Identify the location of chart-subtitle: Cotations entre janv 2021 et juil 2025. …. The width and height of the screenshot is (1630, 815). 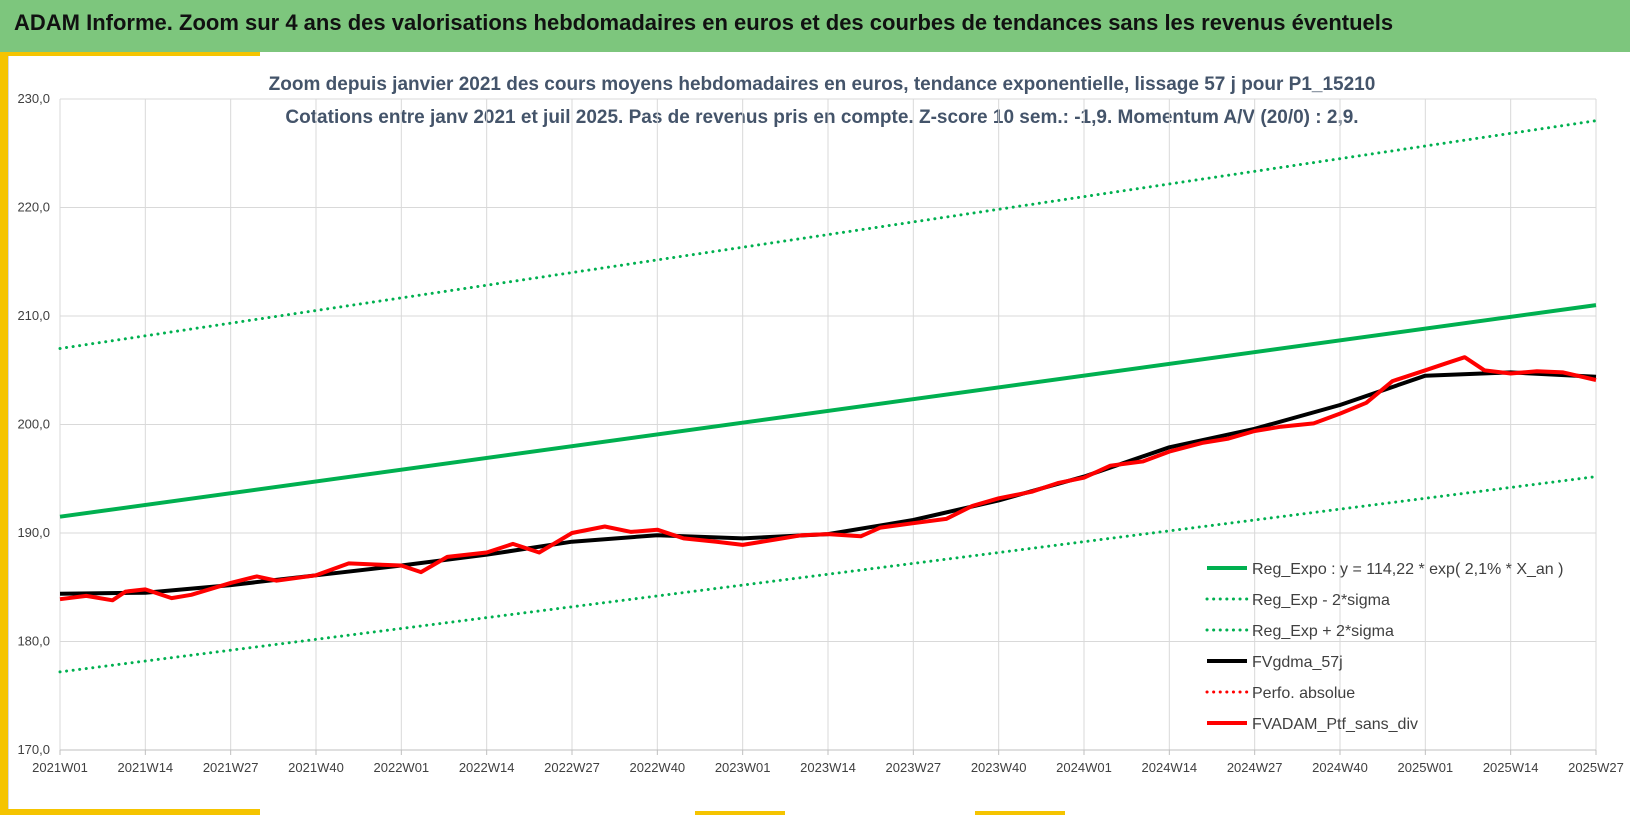
(821, 117).